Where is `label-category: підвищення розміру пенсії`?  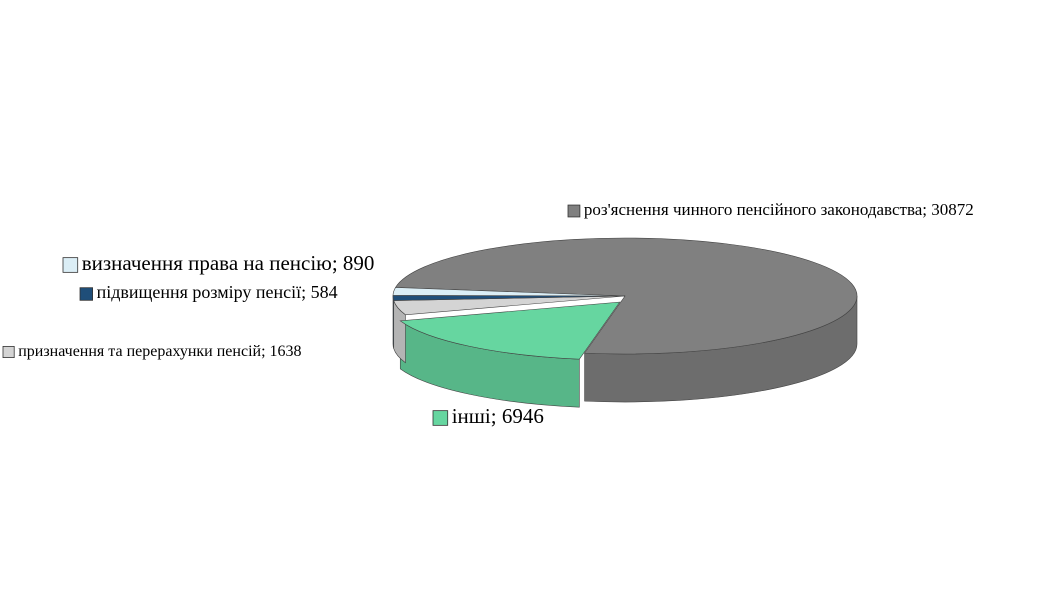 label-category: підвищення розміру пенсії is located at coordinates (199, 292).